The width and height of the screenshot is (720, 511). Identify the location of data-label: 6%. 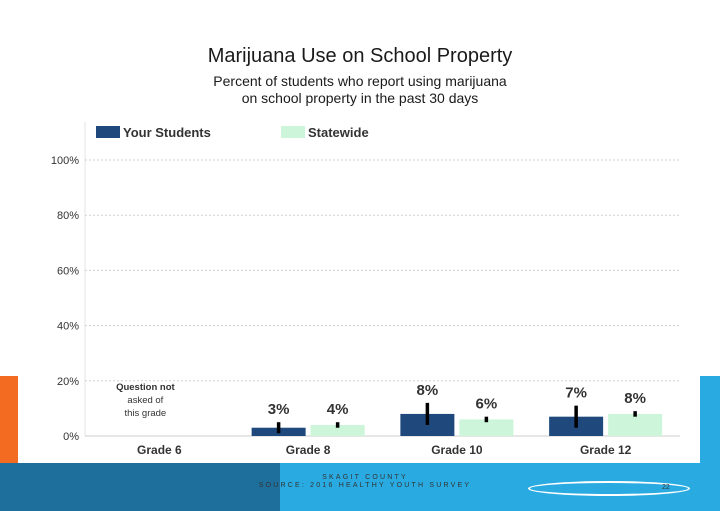
(487, 404).